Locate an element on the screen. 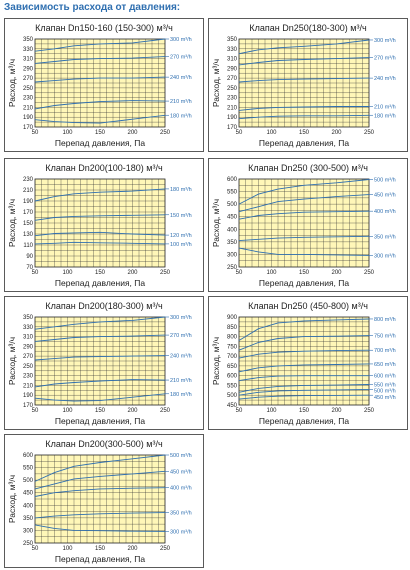 Image resolution: width=410 pixels, height=570 pixels. series-label: 120 m³/h is located at coordinates (181, 236).